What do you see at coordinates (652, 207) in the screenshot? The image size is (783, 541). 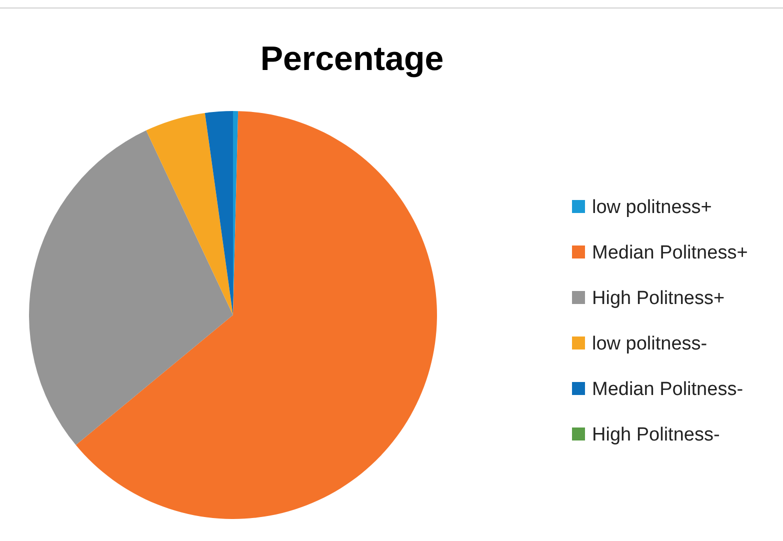 I see `legend-label: low politness+` at bounding box center [652, 207].